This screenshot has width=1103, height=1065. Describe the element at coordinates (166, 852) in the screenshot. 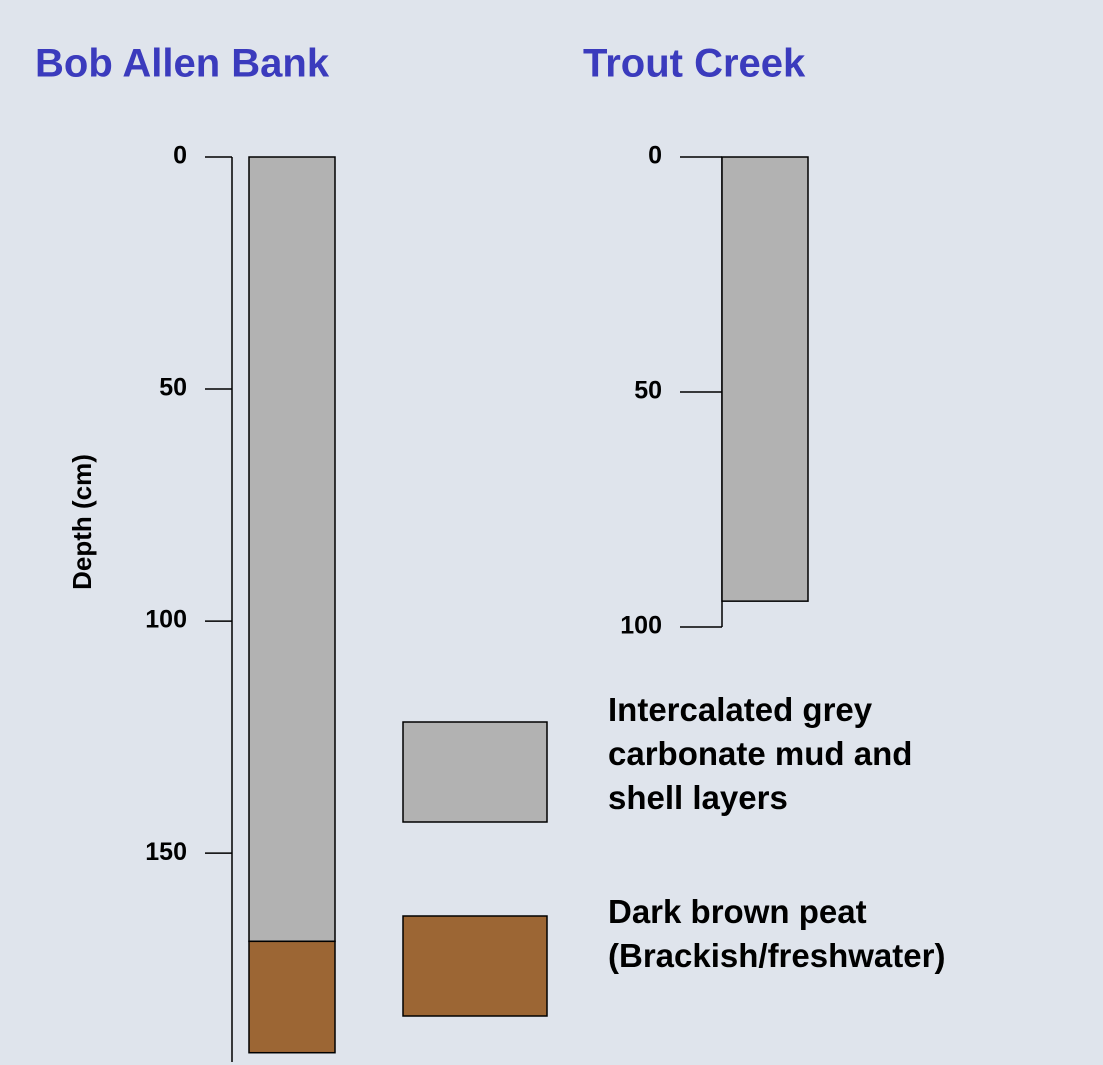

I see `y-tick-label: 150` at that location.